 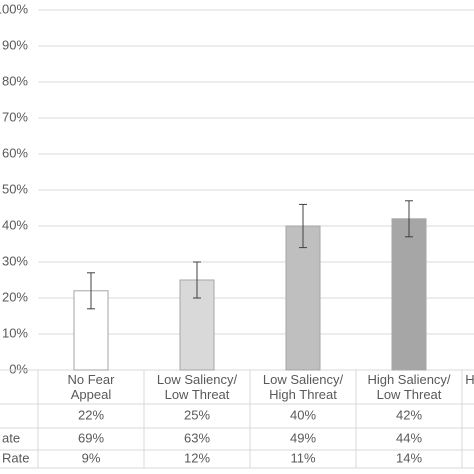 I want to click on table-cell: 12%, so click(x=197, y=457).